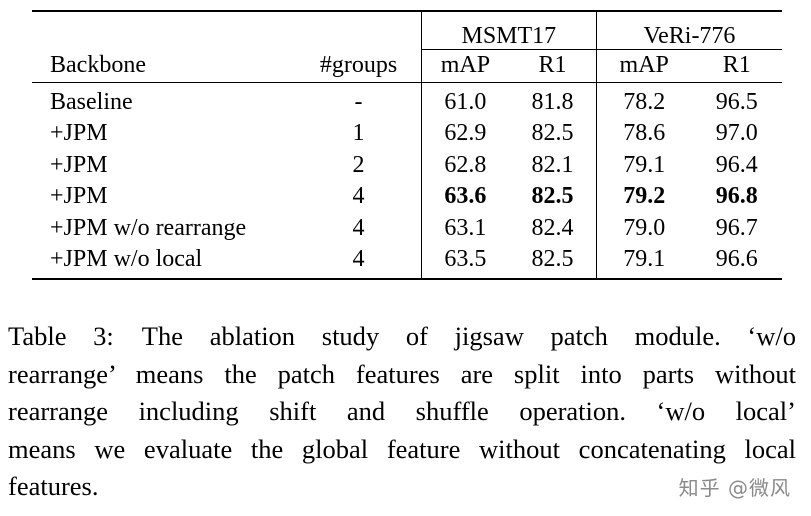 This screenshot has width=811, height=516. What do you see at coordinates (407, 133) in the screenshot?
I see `table-row: +JPM 1 62.9 82.5 78.6 97.0` at bounding box center [407, 133].